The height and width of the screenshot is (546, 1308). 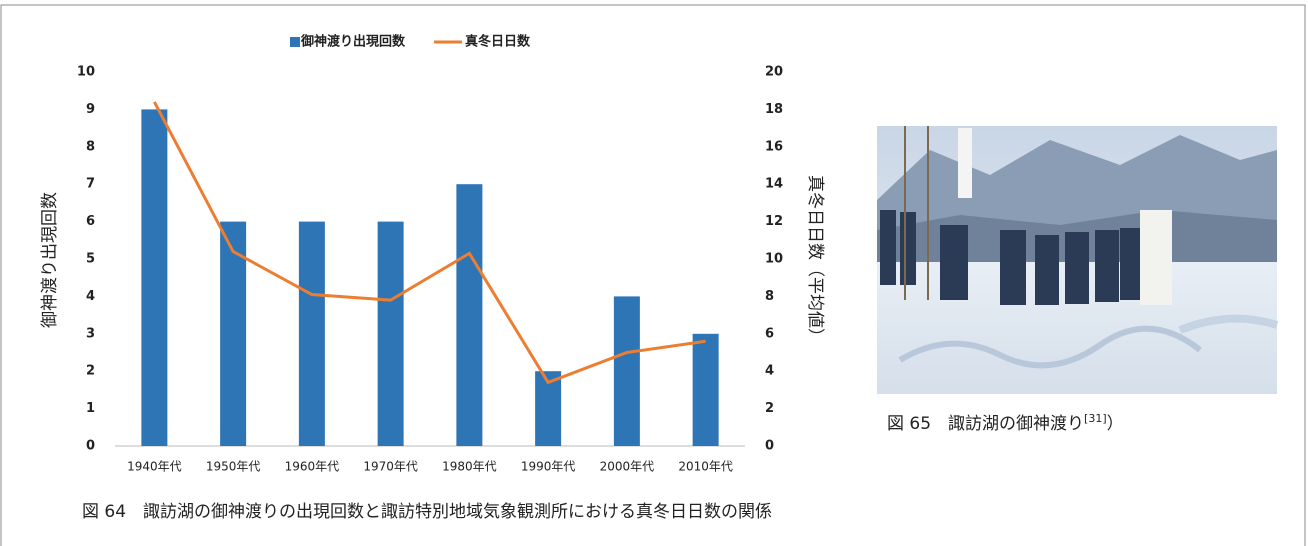 What do you see at coordinates (498, 42) in the screenshot?
I see `legend-label: 真冬日日数` at bounding box center [498, 42].